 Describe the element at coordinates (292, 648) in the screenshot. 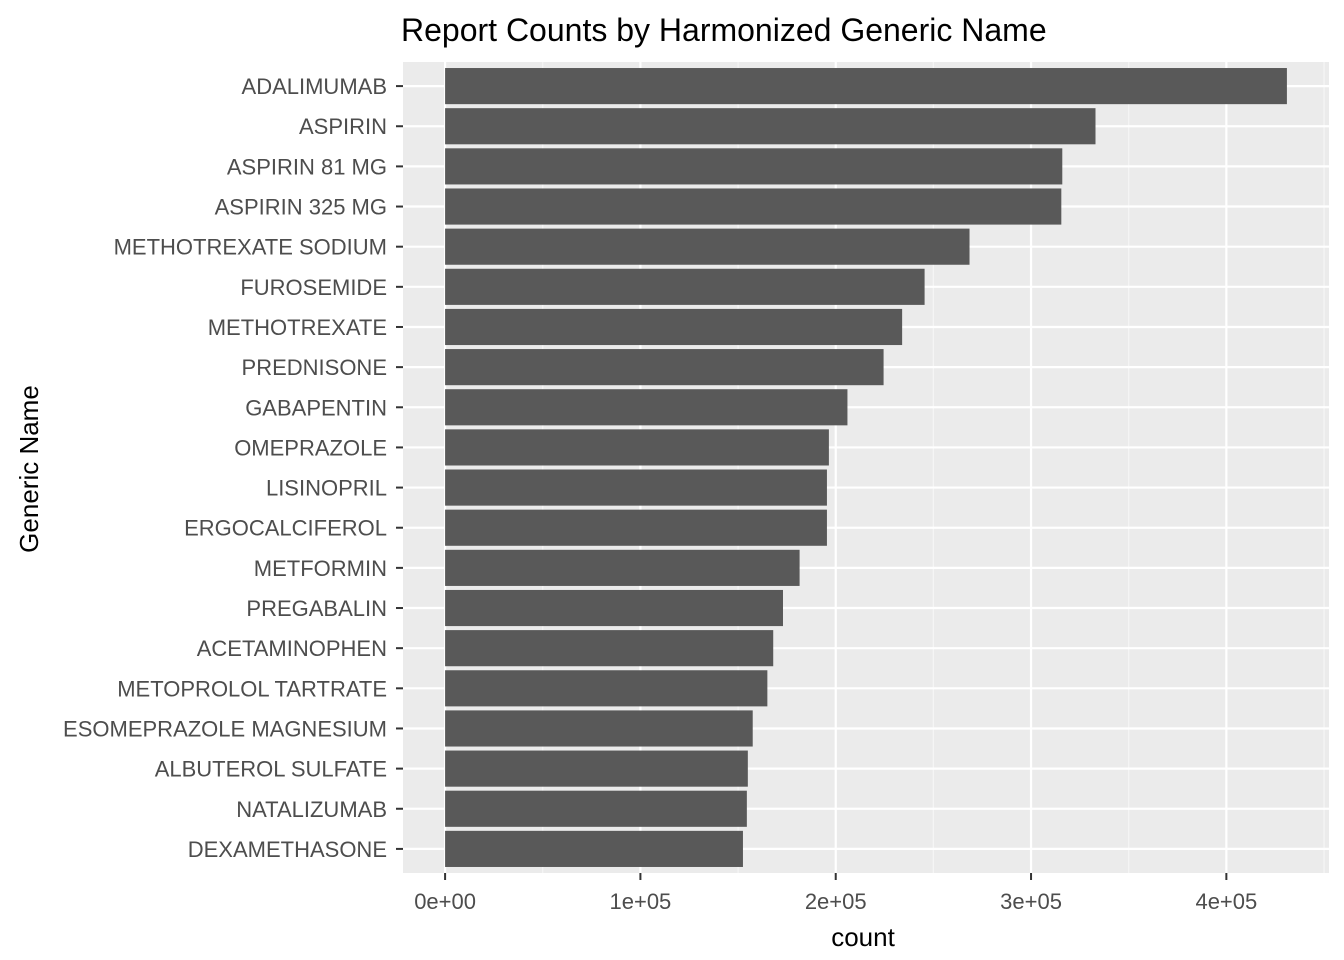

I see `y-tick-label: ACETAMINOPHEN` at that location.